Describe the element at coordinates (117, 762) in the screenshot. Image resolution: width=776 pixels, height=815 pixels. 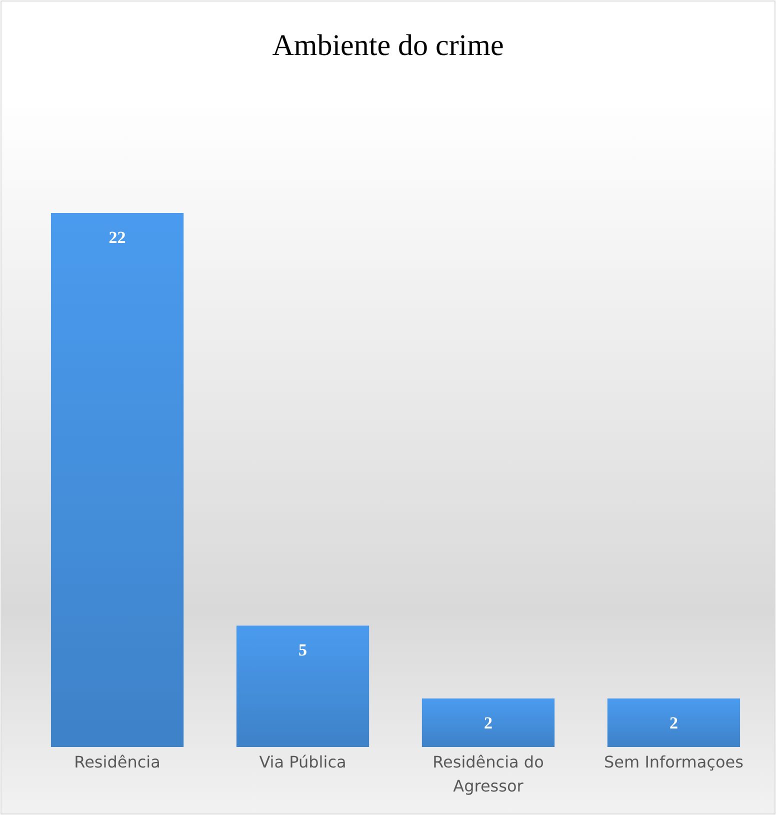
I see `x-tick-label: Residência` at that location.